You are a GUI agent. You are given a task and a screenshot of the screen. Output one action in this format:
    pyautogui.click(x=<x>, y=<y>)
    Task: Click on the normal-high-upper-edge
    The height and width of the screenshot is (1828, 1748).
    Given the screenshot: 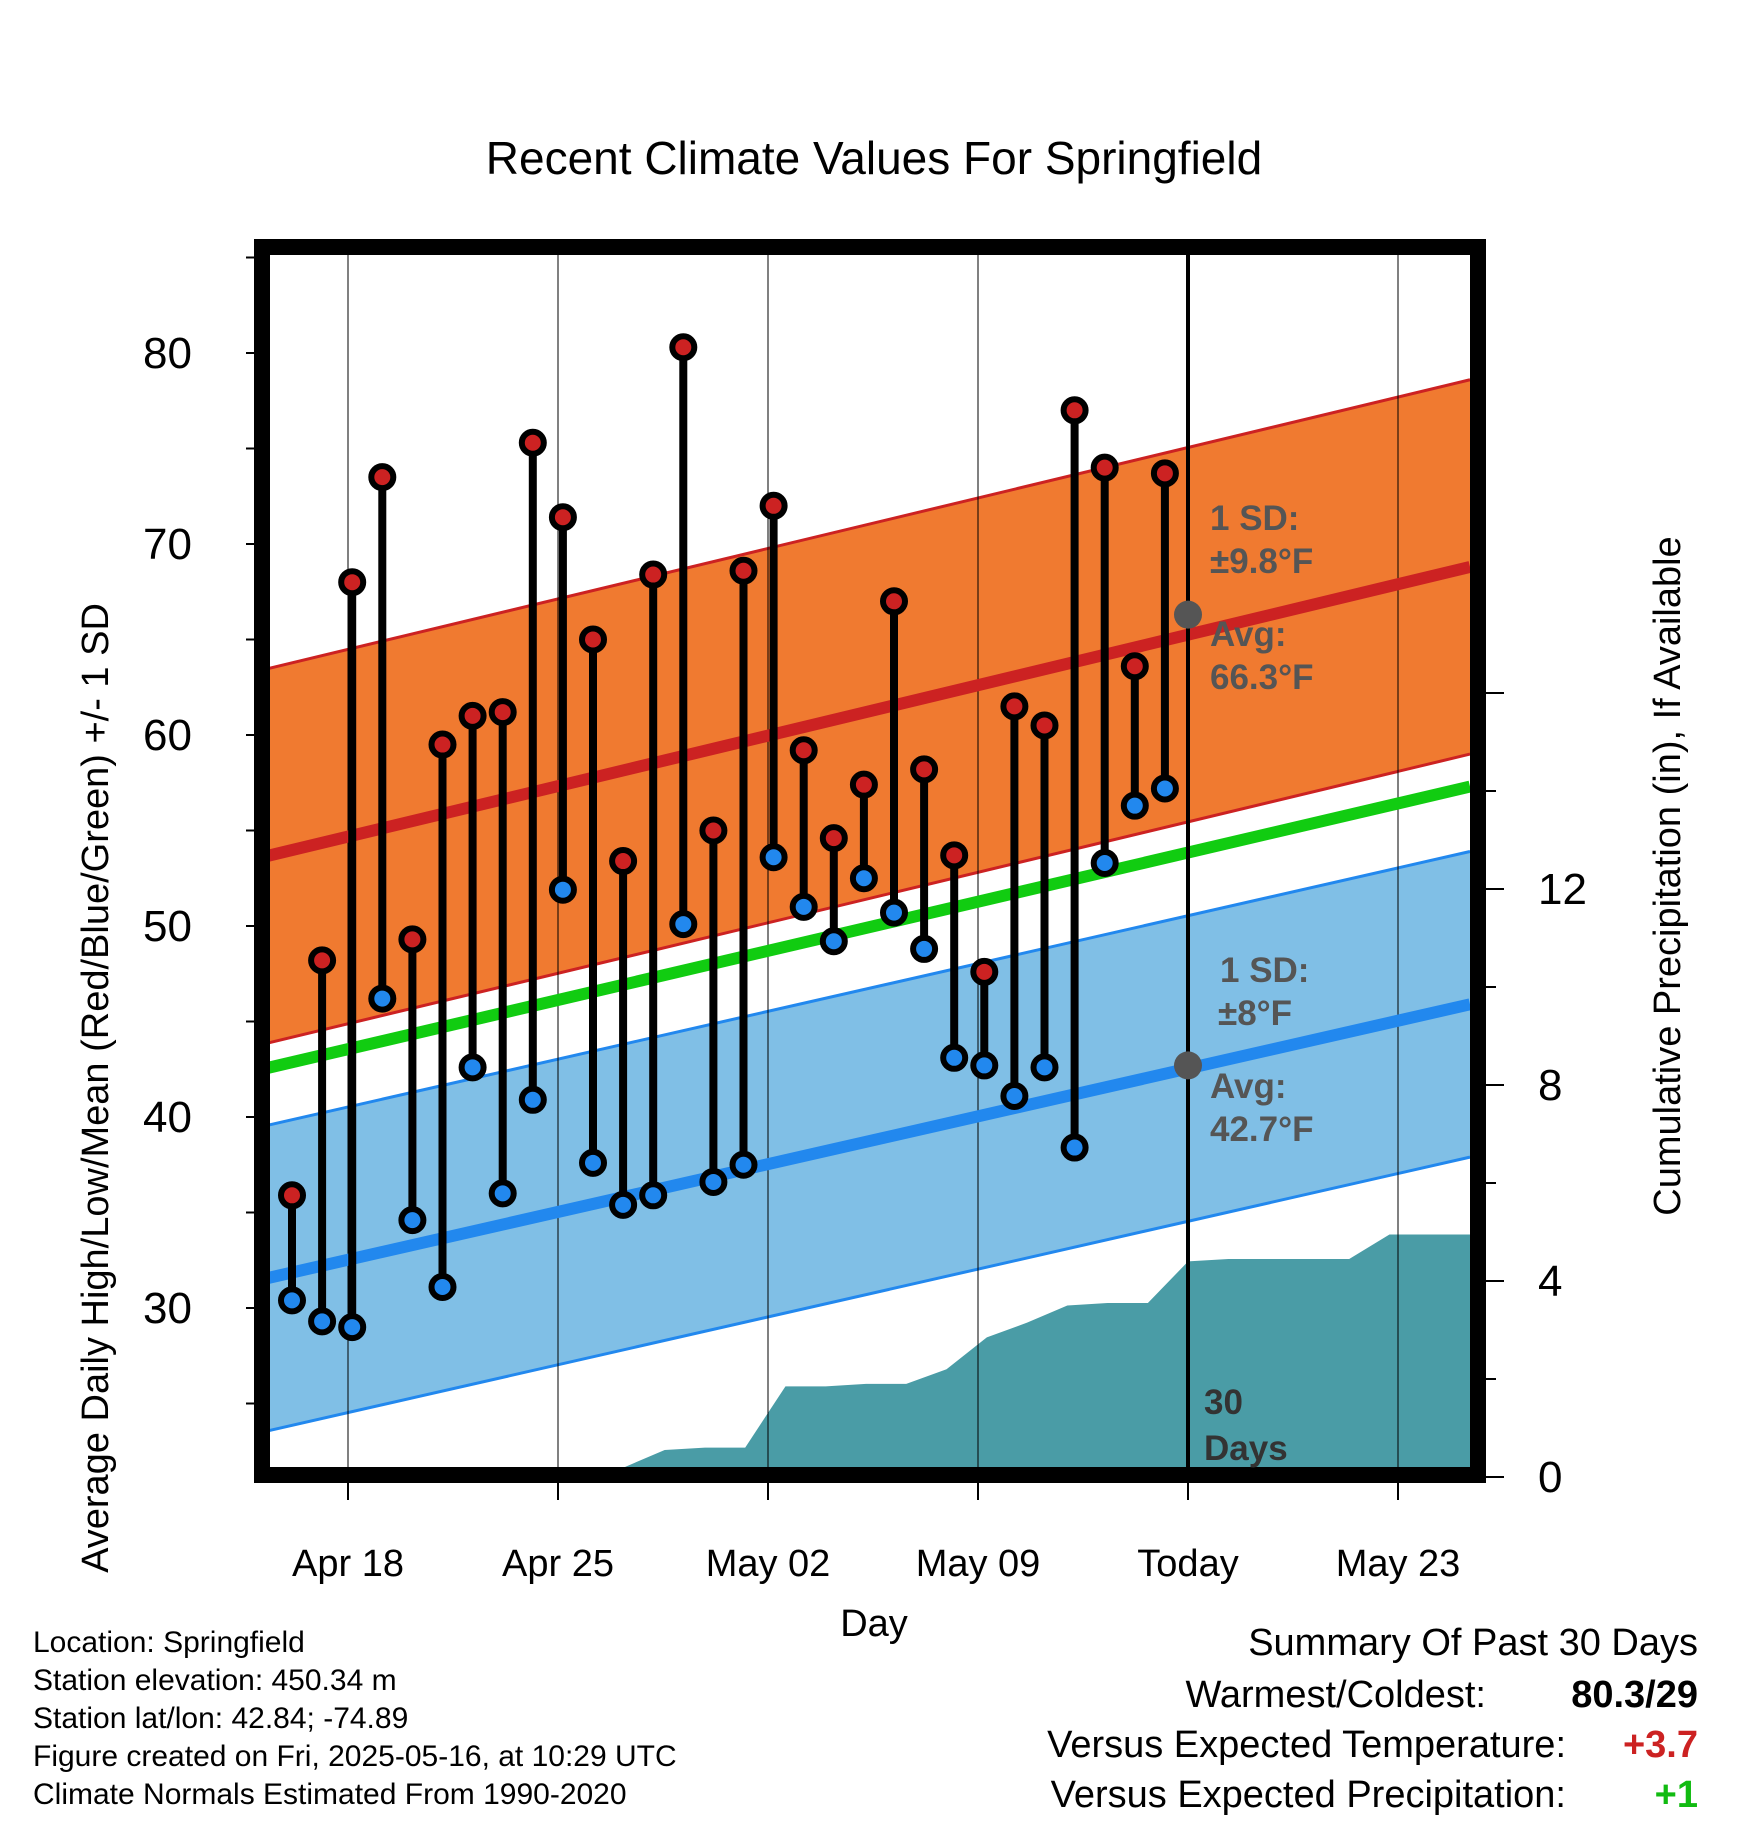 What is the action you would take?
    pyautogui.click(x=866, y=525)
    